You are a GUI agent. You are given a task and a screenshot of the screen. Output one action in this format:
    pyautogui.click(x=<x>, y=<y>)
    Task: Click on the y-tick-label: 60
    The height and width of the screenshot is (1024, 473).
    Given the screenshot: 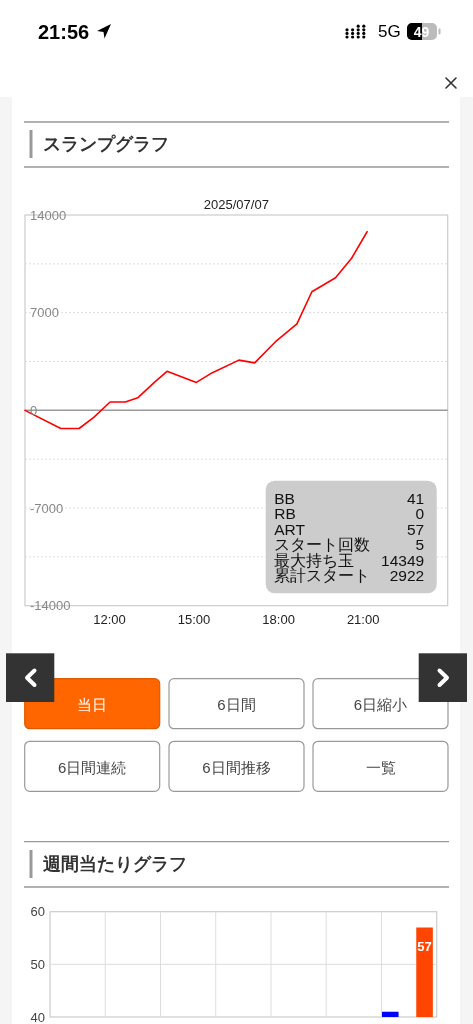 What is the action you would take?
    pyautogui.click(x=37, y=912)
    